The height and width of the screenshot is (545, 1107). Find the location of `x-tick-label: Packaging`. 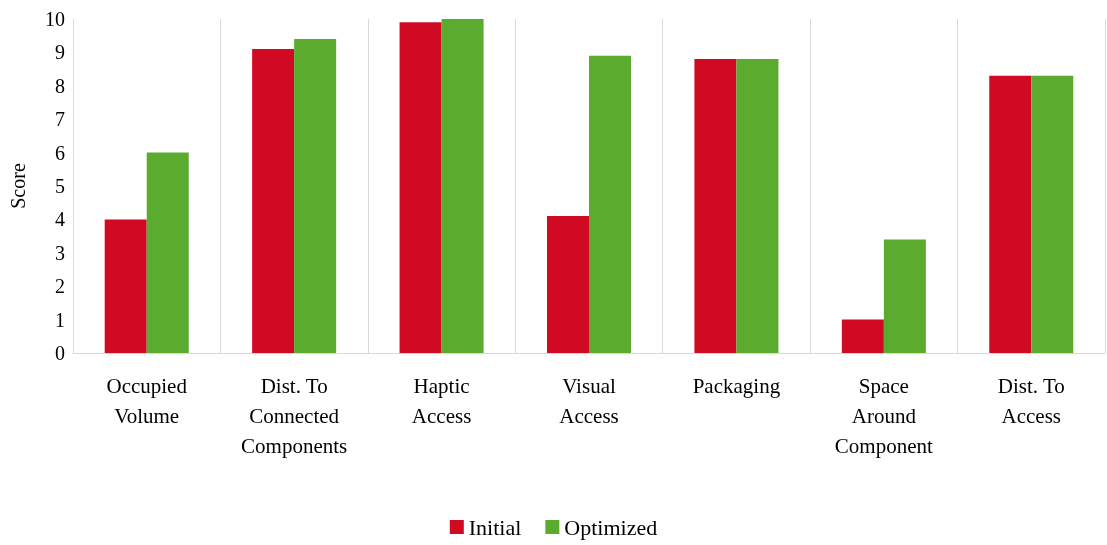

x-tick-label: Packaging is located at coordinates (736, 386).